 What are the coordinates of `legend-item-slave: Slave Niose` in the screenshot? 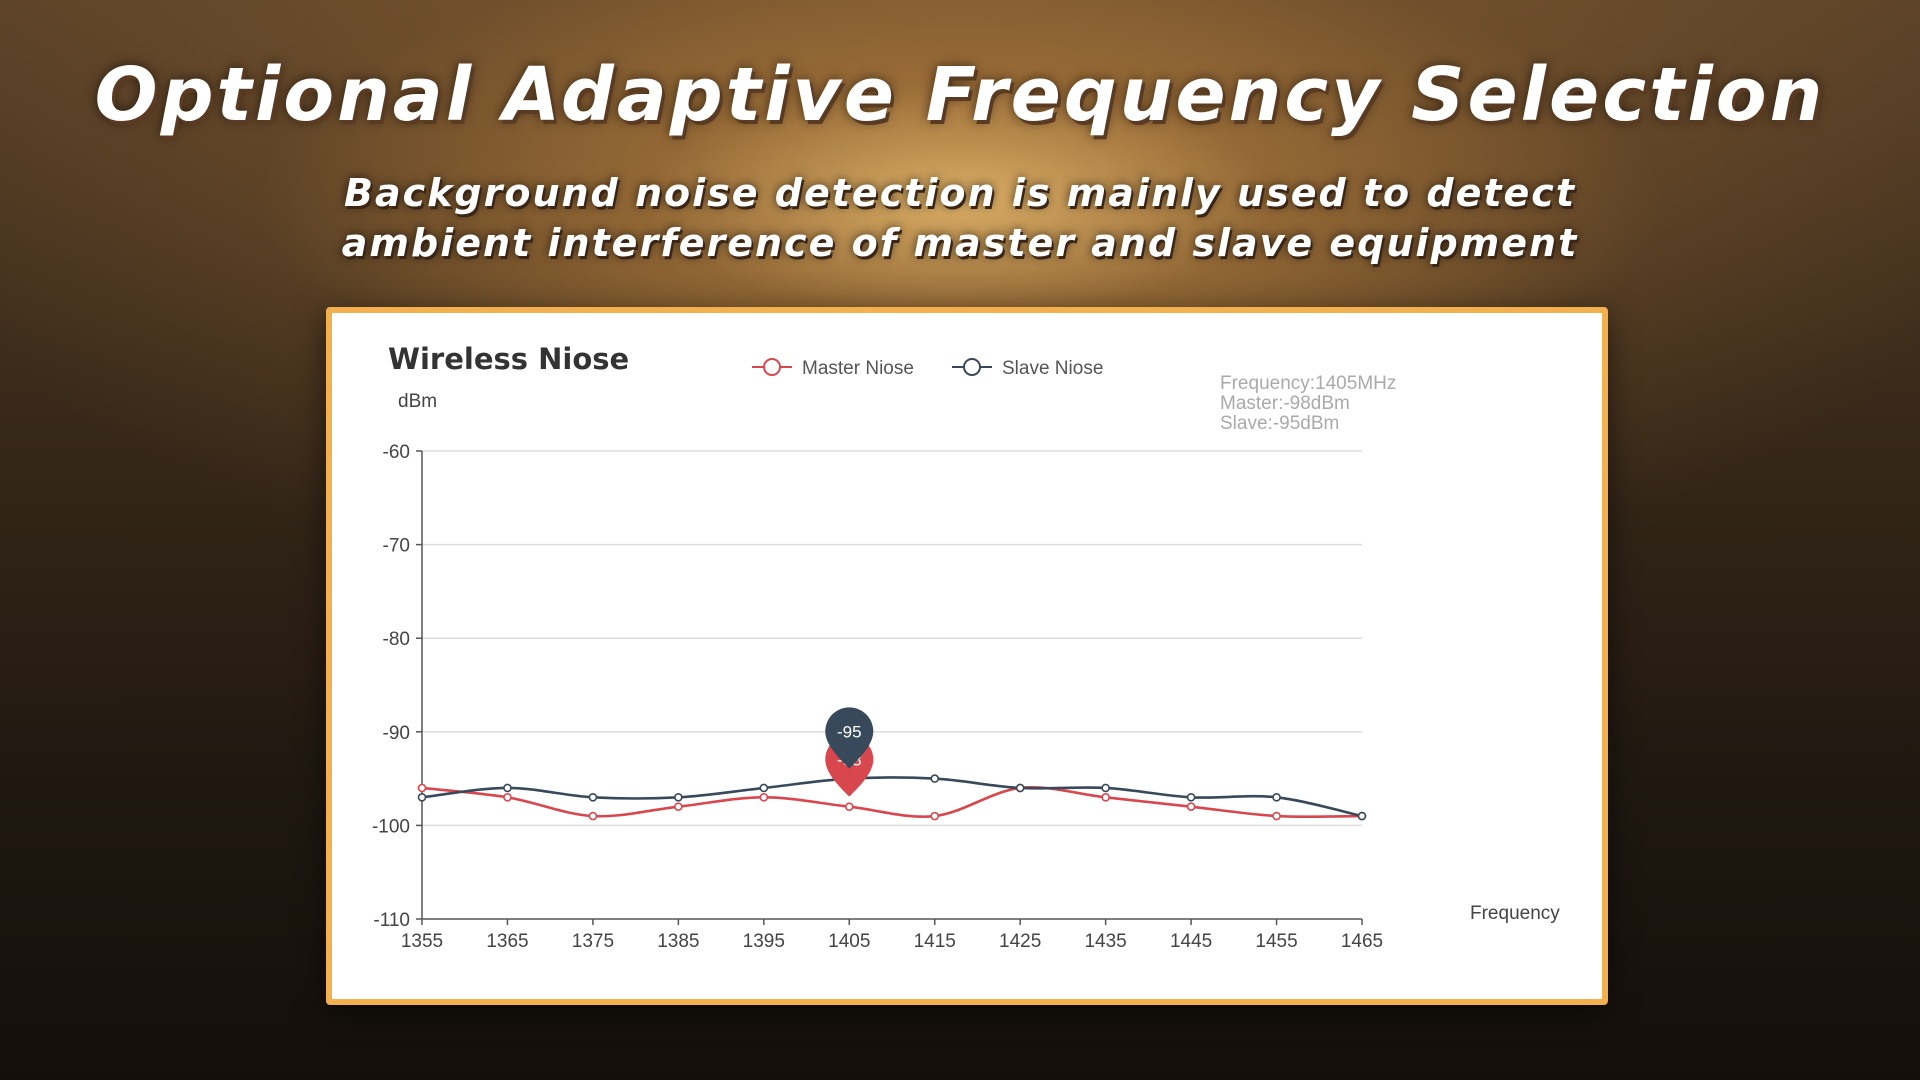 It's located at (1027, 368).